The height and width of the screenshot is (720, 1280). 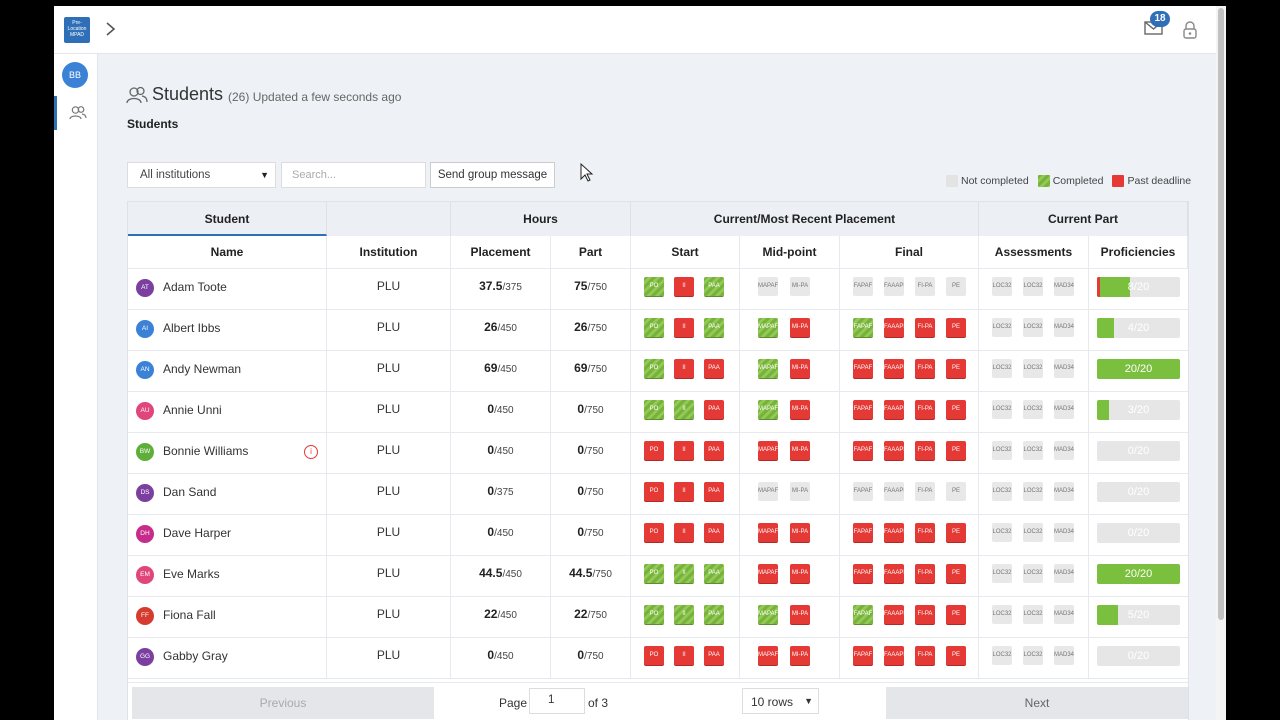 I want to click on column-header-final: Final, so click(x=909, y=252).